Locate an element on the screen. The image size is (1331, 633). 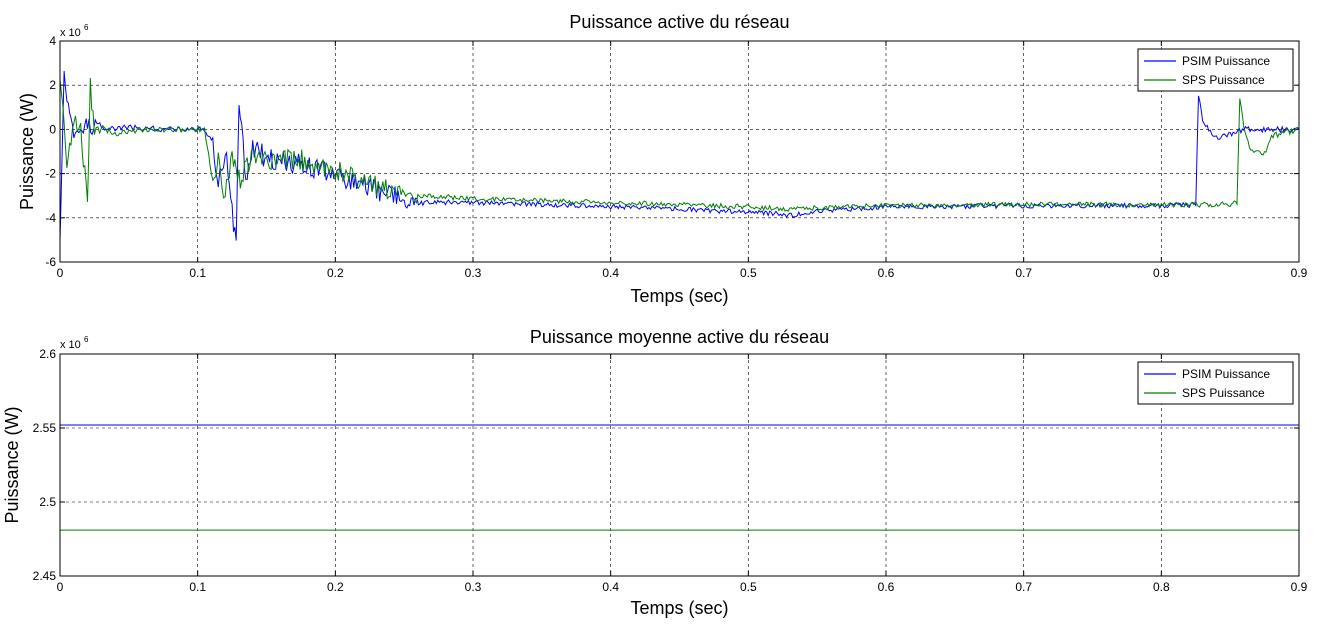
y-tick-label: 2.5 is located at coordinates (47, 502).